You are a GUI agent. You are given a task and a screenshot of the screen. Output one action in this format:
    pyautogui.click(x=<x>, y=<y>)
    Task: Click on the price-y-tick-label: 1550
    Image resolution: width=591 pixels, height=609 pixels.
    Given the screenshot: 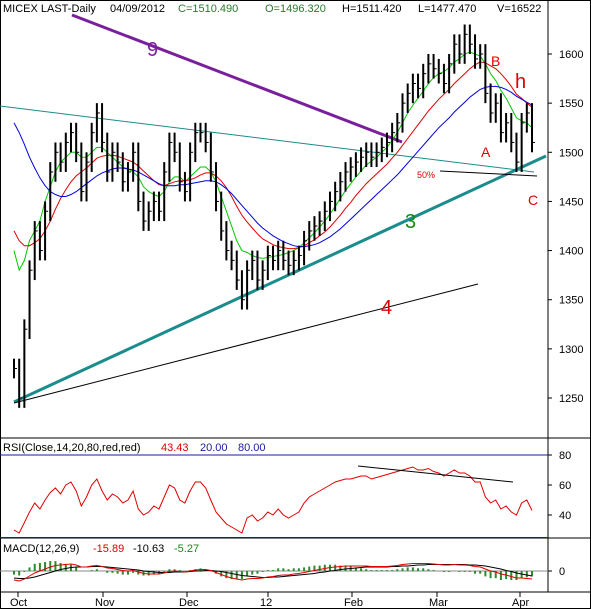 What is the action you would take?
    pyautogui.click(x=571, y=104)
    